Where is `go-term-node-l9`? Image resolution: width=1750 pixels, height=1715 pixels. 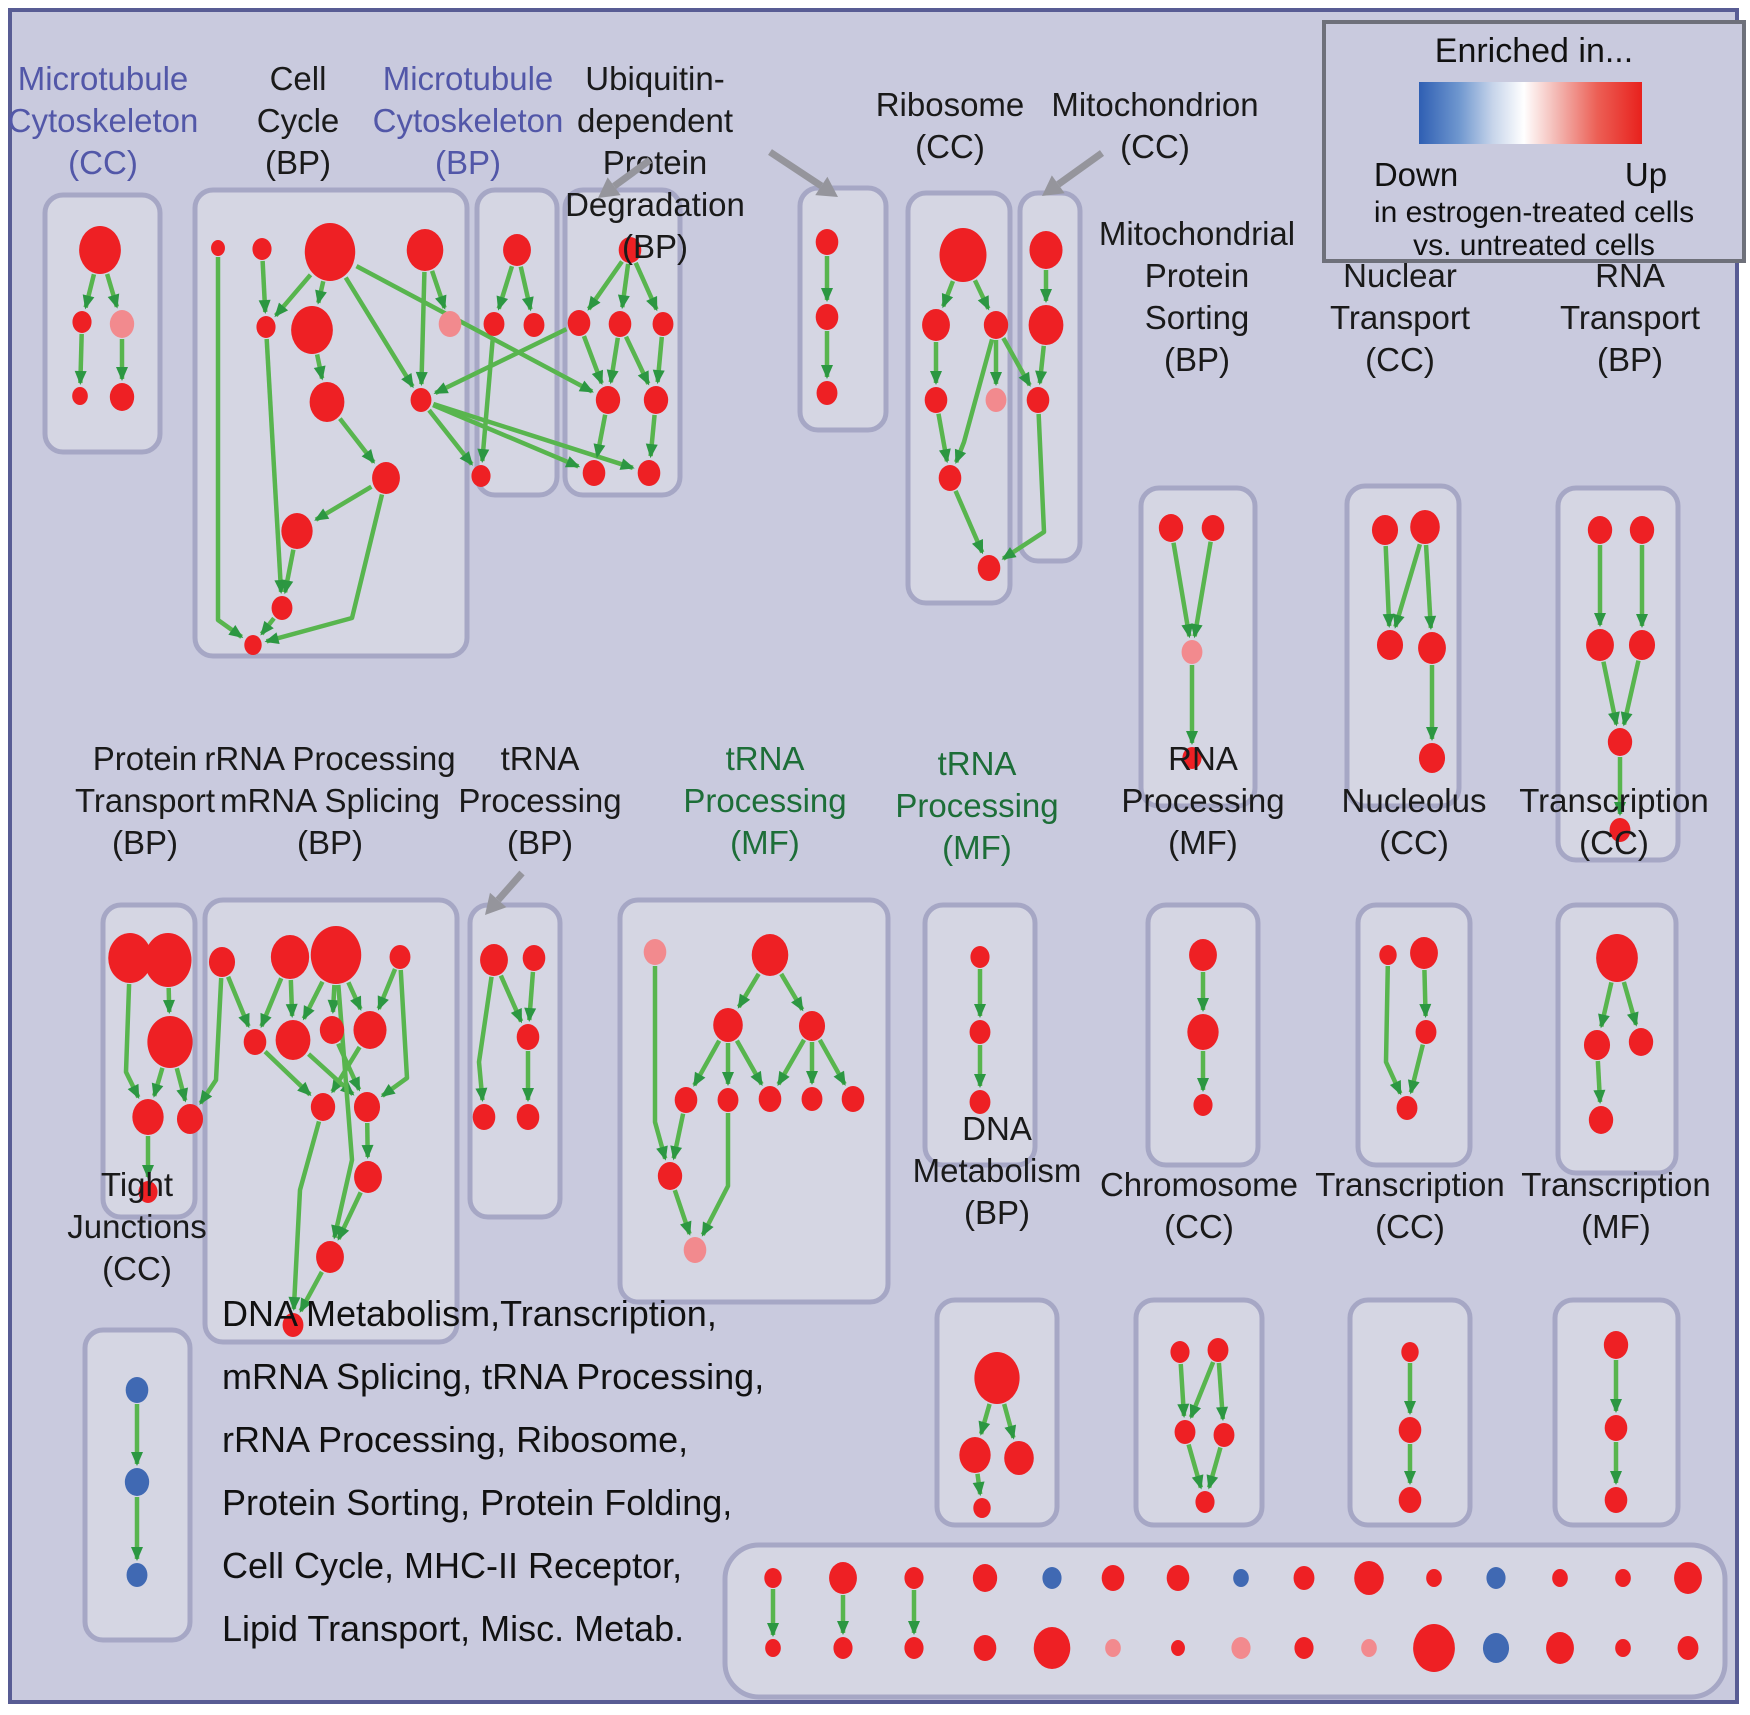 go-term-node-l9 is located at coordinates (323, 1107).